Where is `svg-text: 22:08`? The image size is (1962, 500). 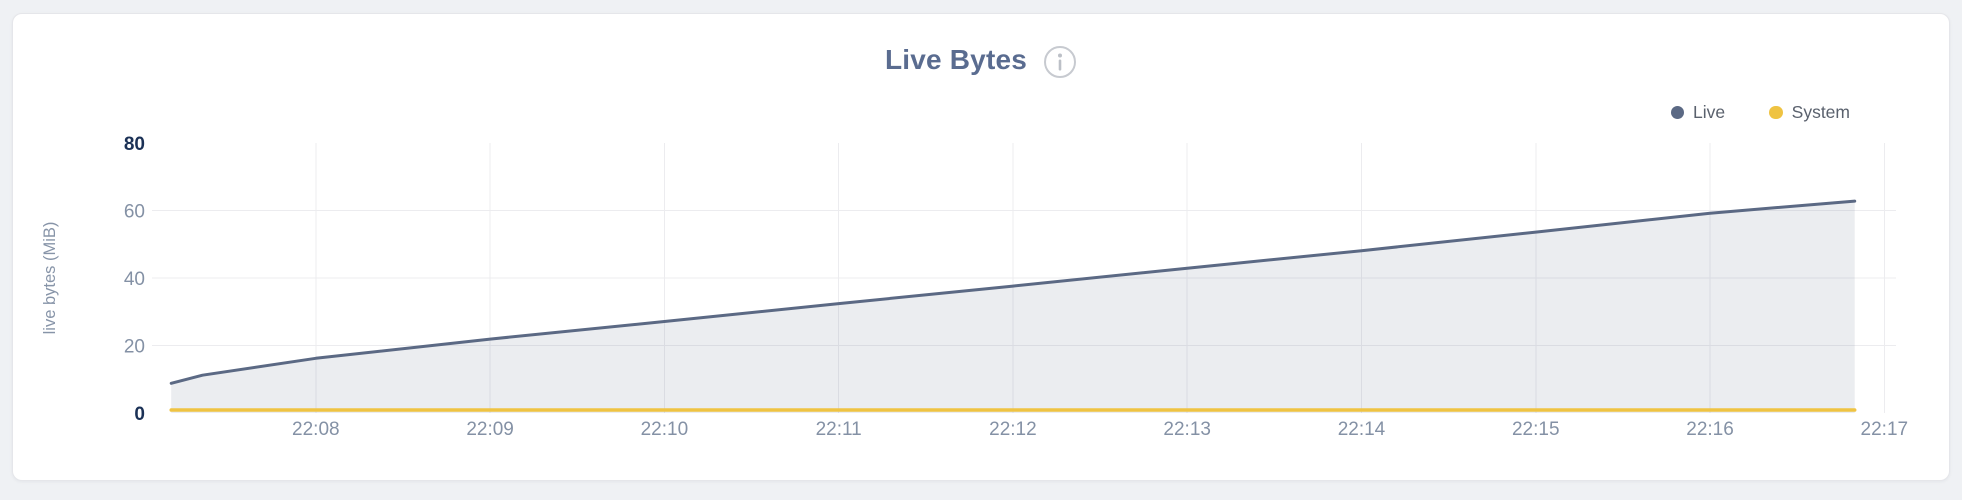 svg-text: 22:08 is located at coordinates (316, 429).